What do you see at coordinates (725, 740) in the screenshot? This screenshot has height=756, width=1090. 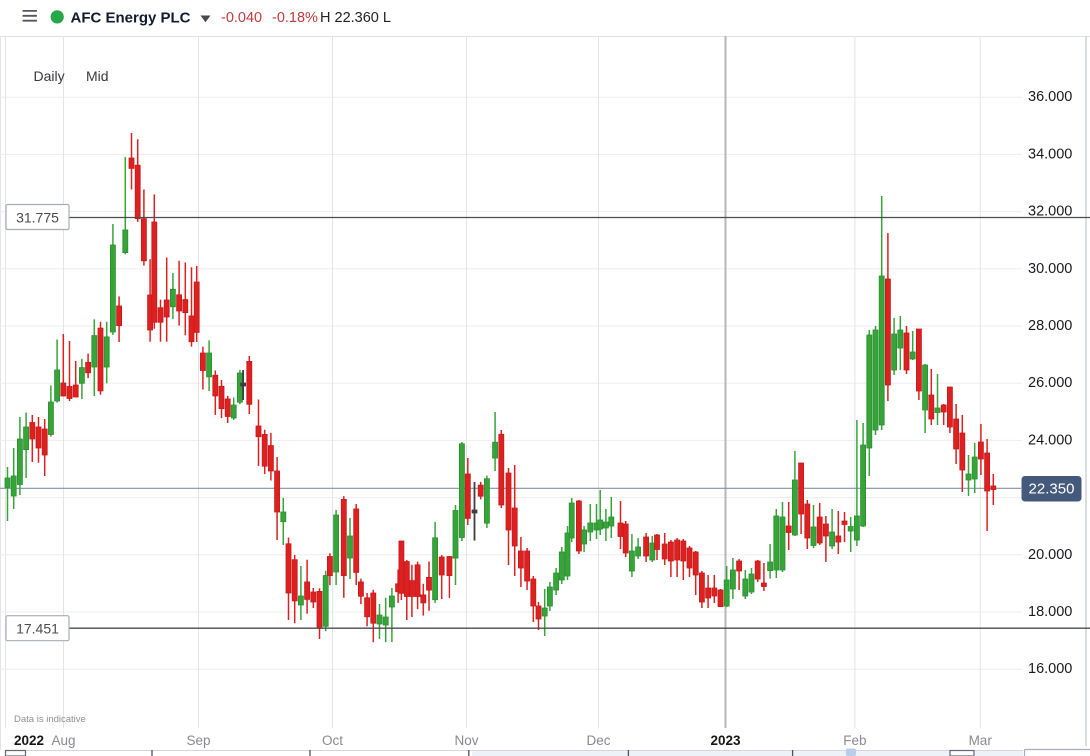 I see `svg-text: 2023` at bounding box center [725, 740].